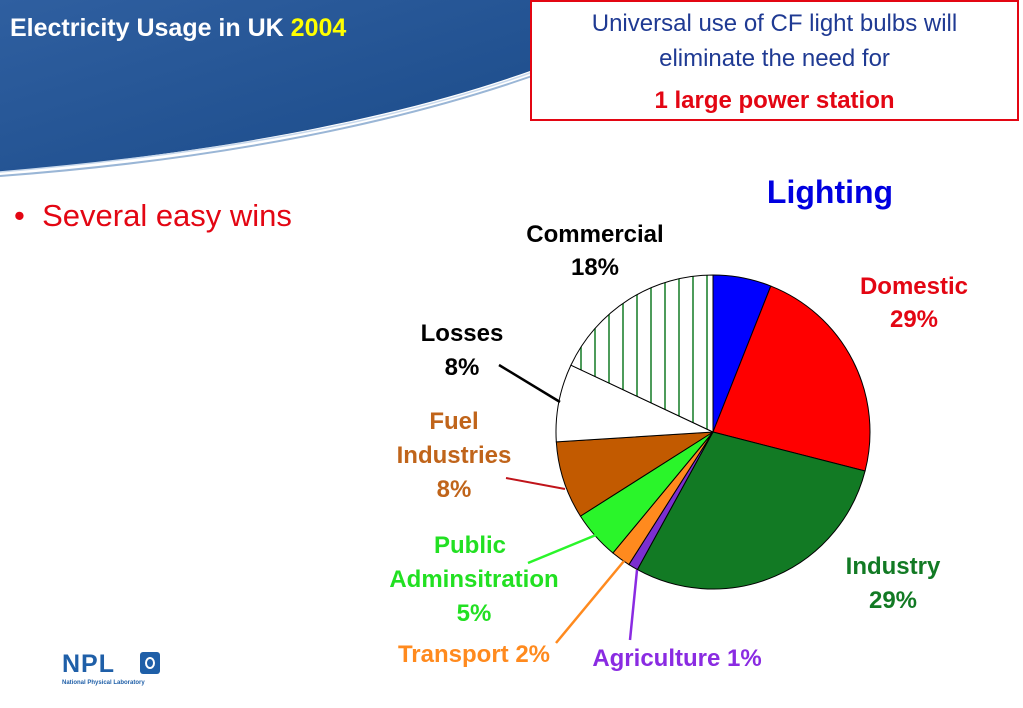 Image resolution: width=1023 pixels, height=708 pixels. What do you see at coordinates (529, 383) in the screenshot?
I see `leader-line-losses` at bounding box center [529, 383].